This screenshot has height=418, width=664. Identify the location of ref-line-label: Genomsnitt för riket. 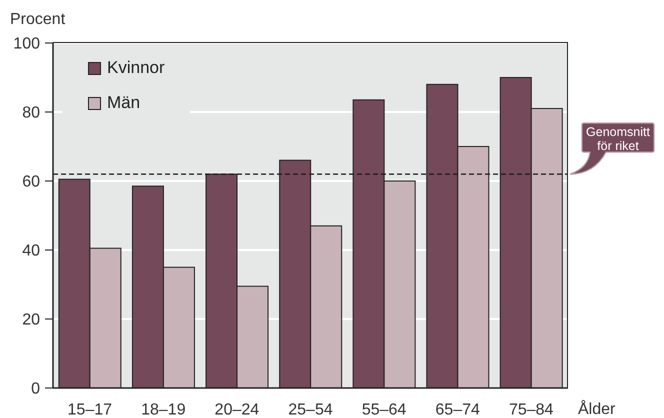
(618, 139).